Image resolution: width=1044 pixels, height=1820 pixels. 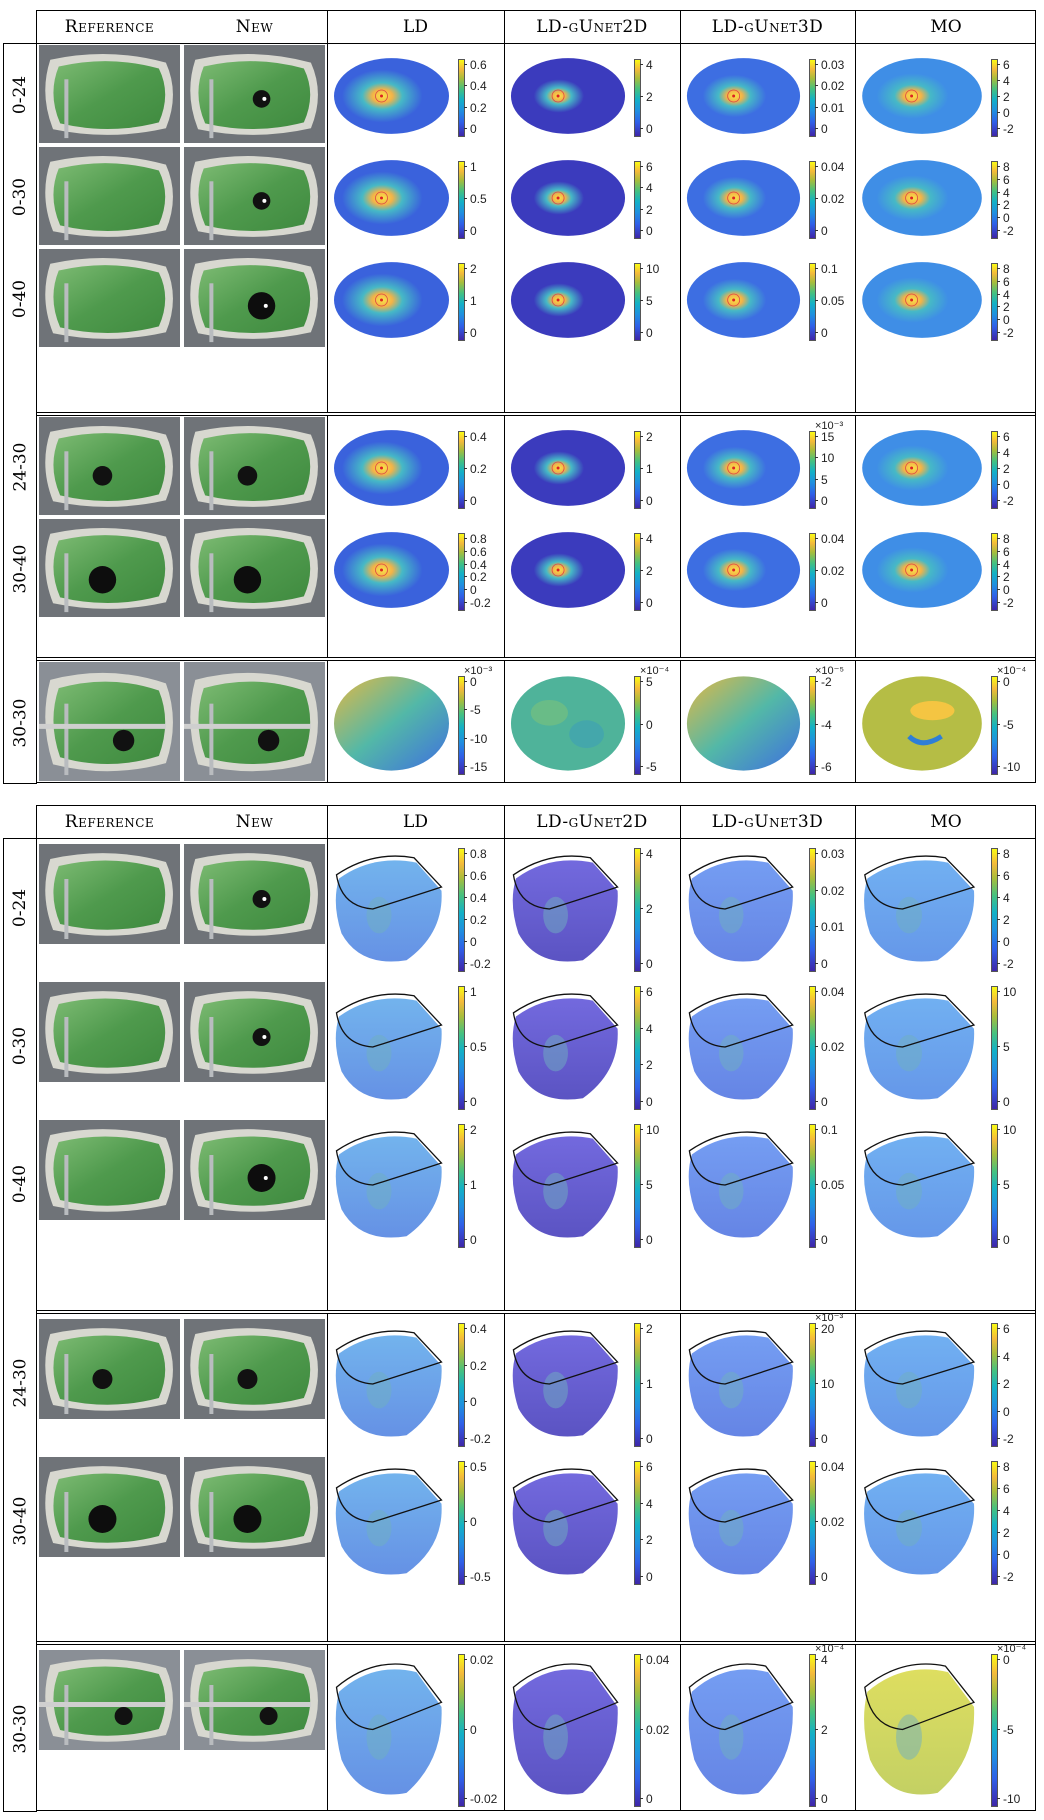 I want to click on row-label: 24-30, so click(x=20, y=467).